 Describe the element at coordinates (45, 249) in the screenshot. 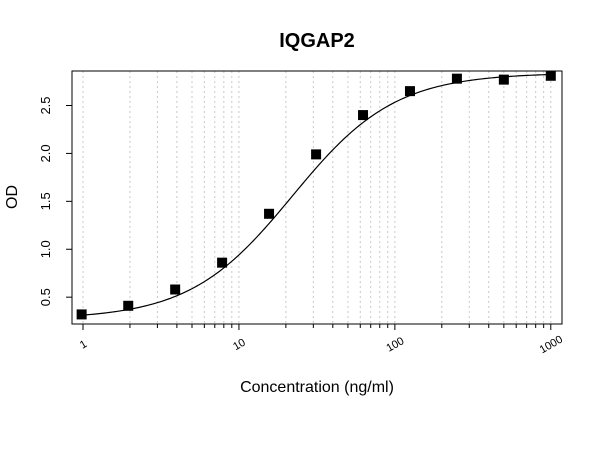

I see `y-tick-label: 1.0` at that location.